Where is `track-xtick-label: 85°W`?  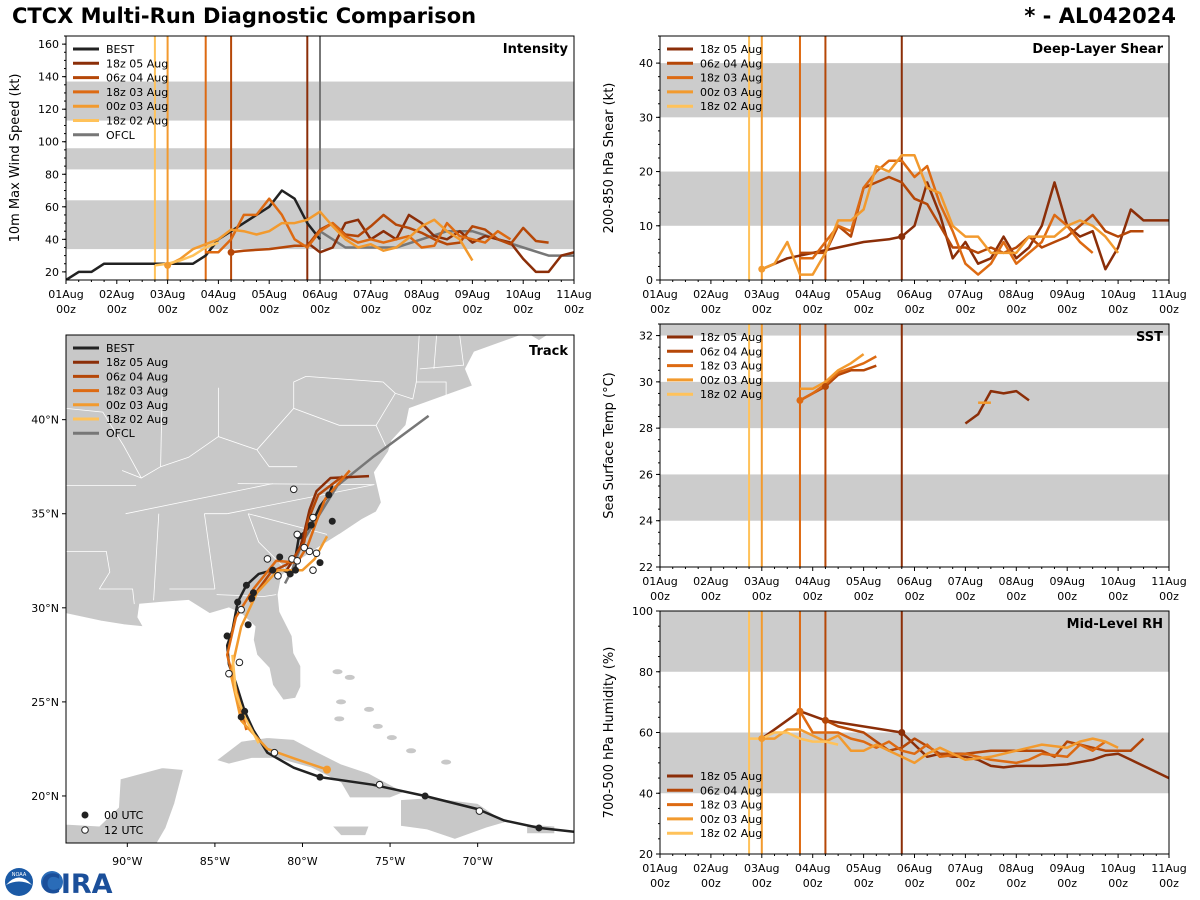 track-xtick-label: 85°W is located at coordinates (215, 861).